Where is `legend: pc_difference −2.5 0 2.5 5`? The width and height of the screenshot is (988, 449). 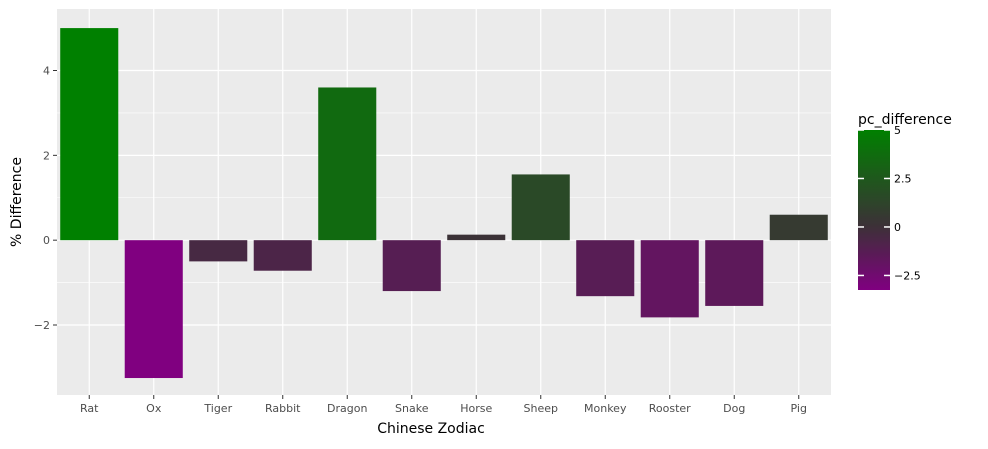 legend: pc_difference −2.5 0 2.5 5 is located at coordinates (905, 201).